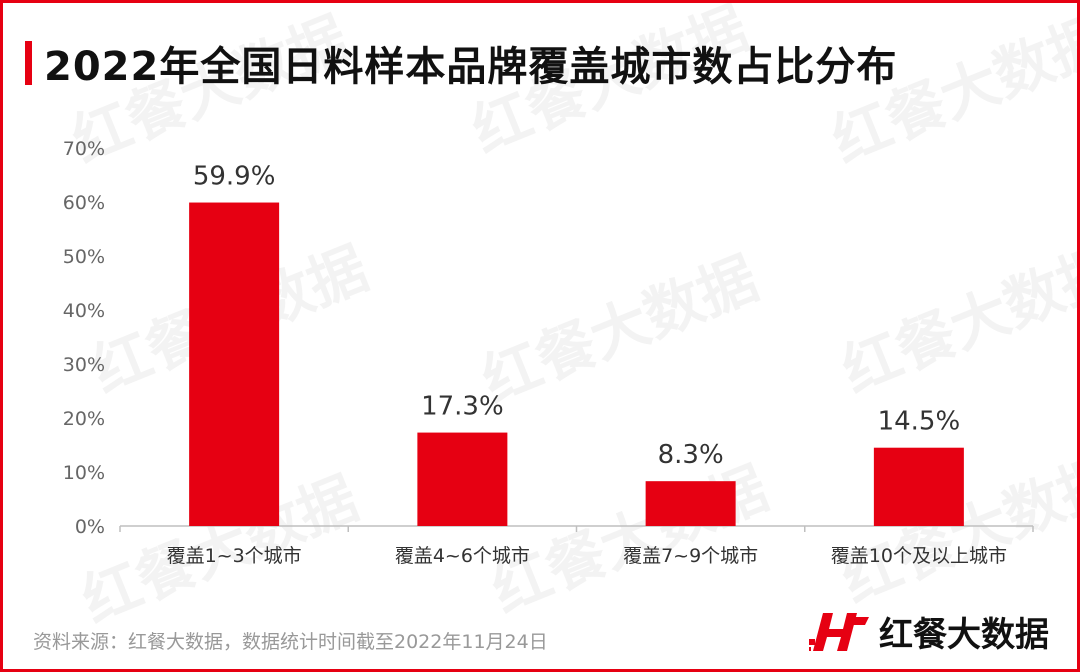 The width and height of the screenshot is (1080, 672). What do you see at coordinates (919, 422) in the screenshot?
I see `data-label: 14.5%` at bounding box center [919, 422].